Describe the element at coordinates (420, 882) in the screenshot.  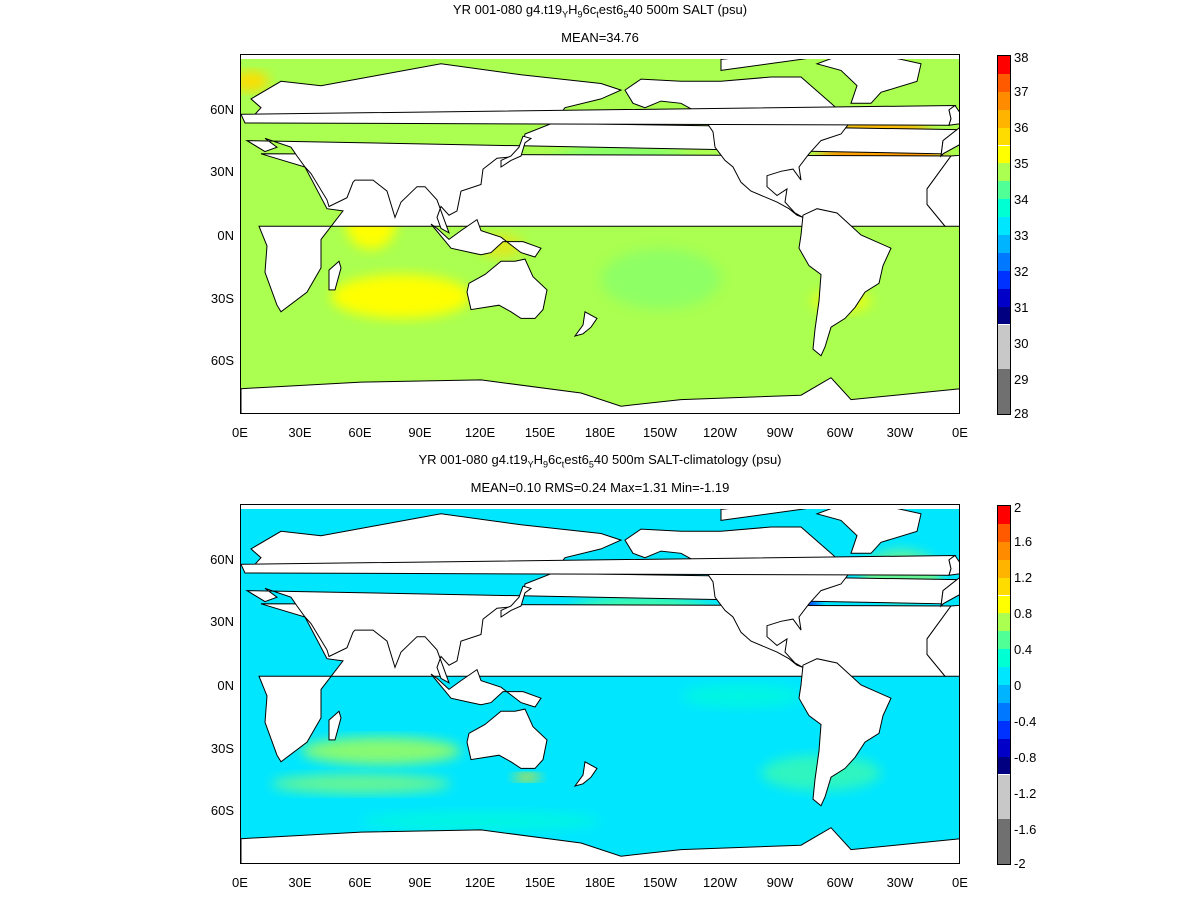
I see `x-tick-label: 90E` at that location.